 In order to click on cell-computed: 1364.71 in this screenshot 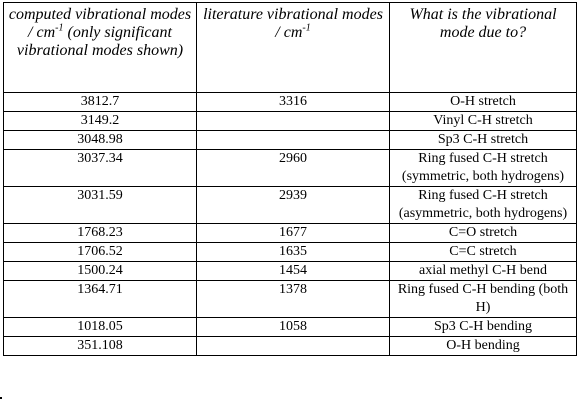, I will do `click(100, 299)`.